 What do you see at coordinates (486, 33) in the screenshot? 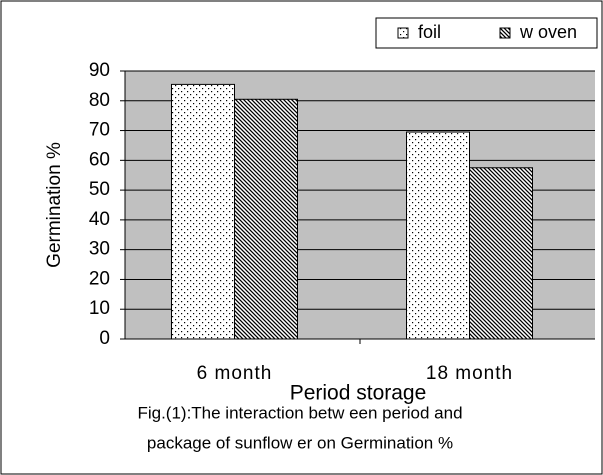
I see `legend-box` at bounding box center [486, 33].